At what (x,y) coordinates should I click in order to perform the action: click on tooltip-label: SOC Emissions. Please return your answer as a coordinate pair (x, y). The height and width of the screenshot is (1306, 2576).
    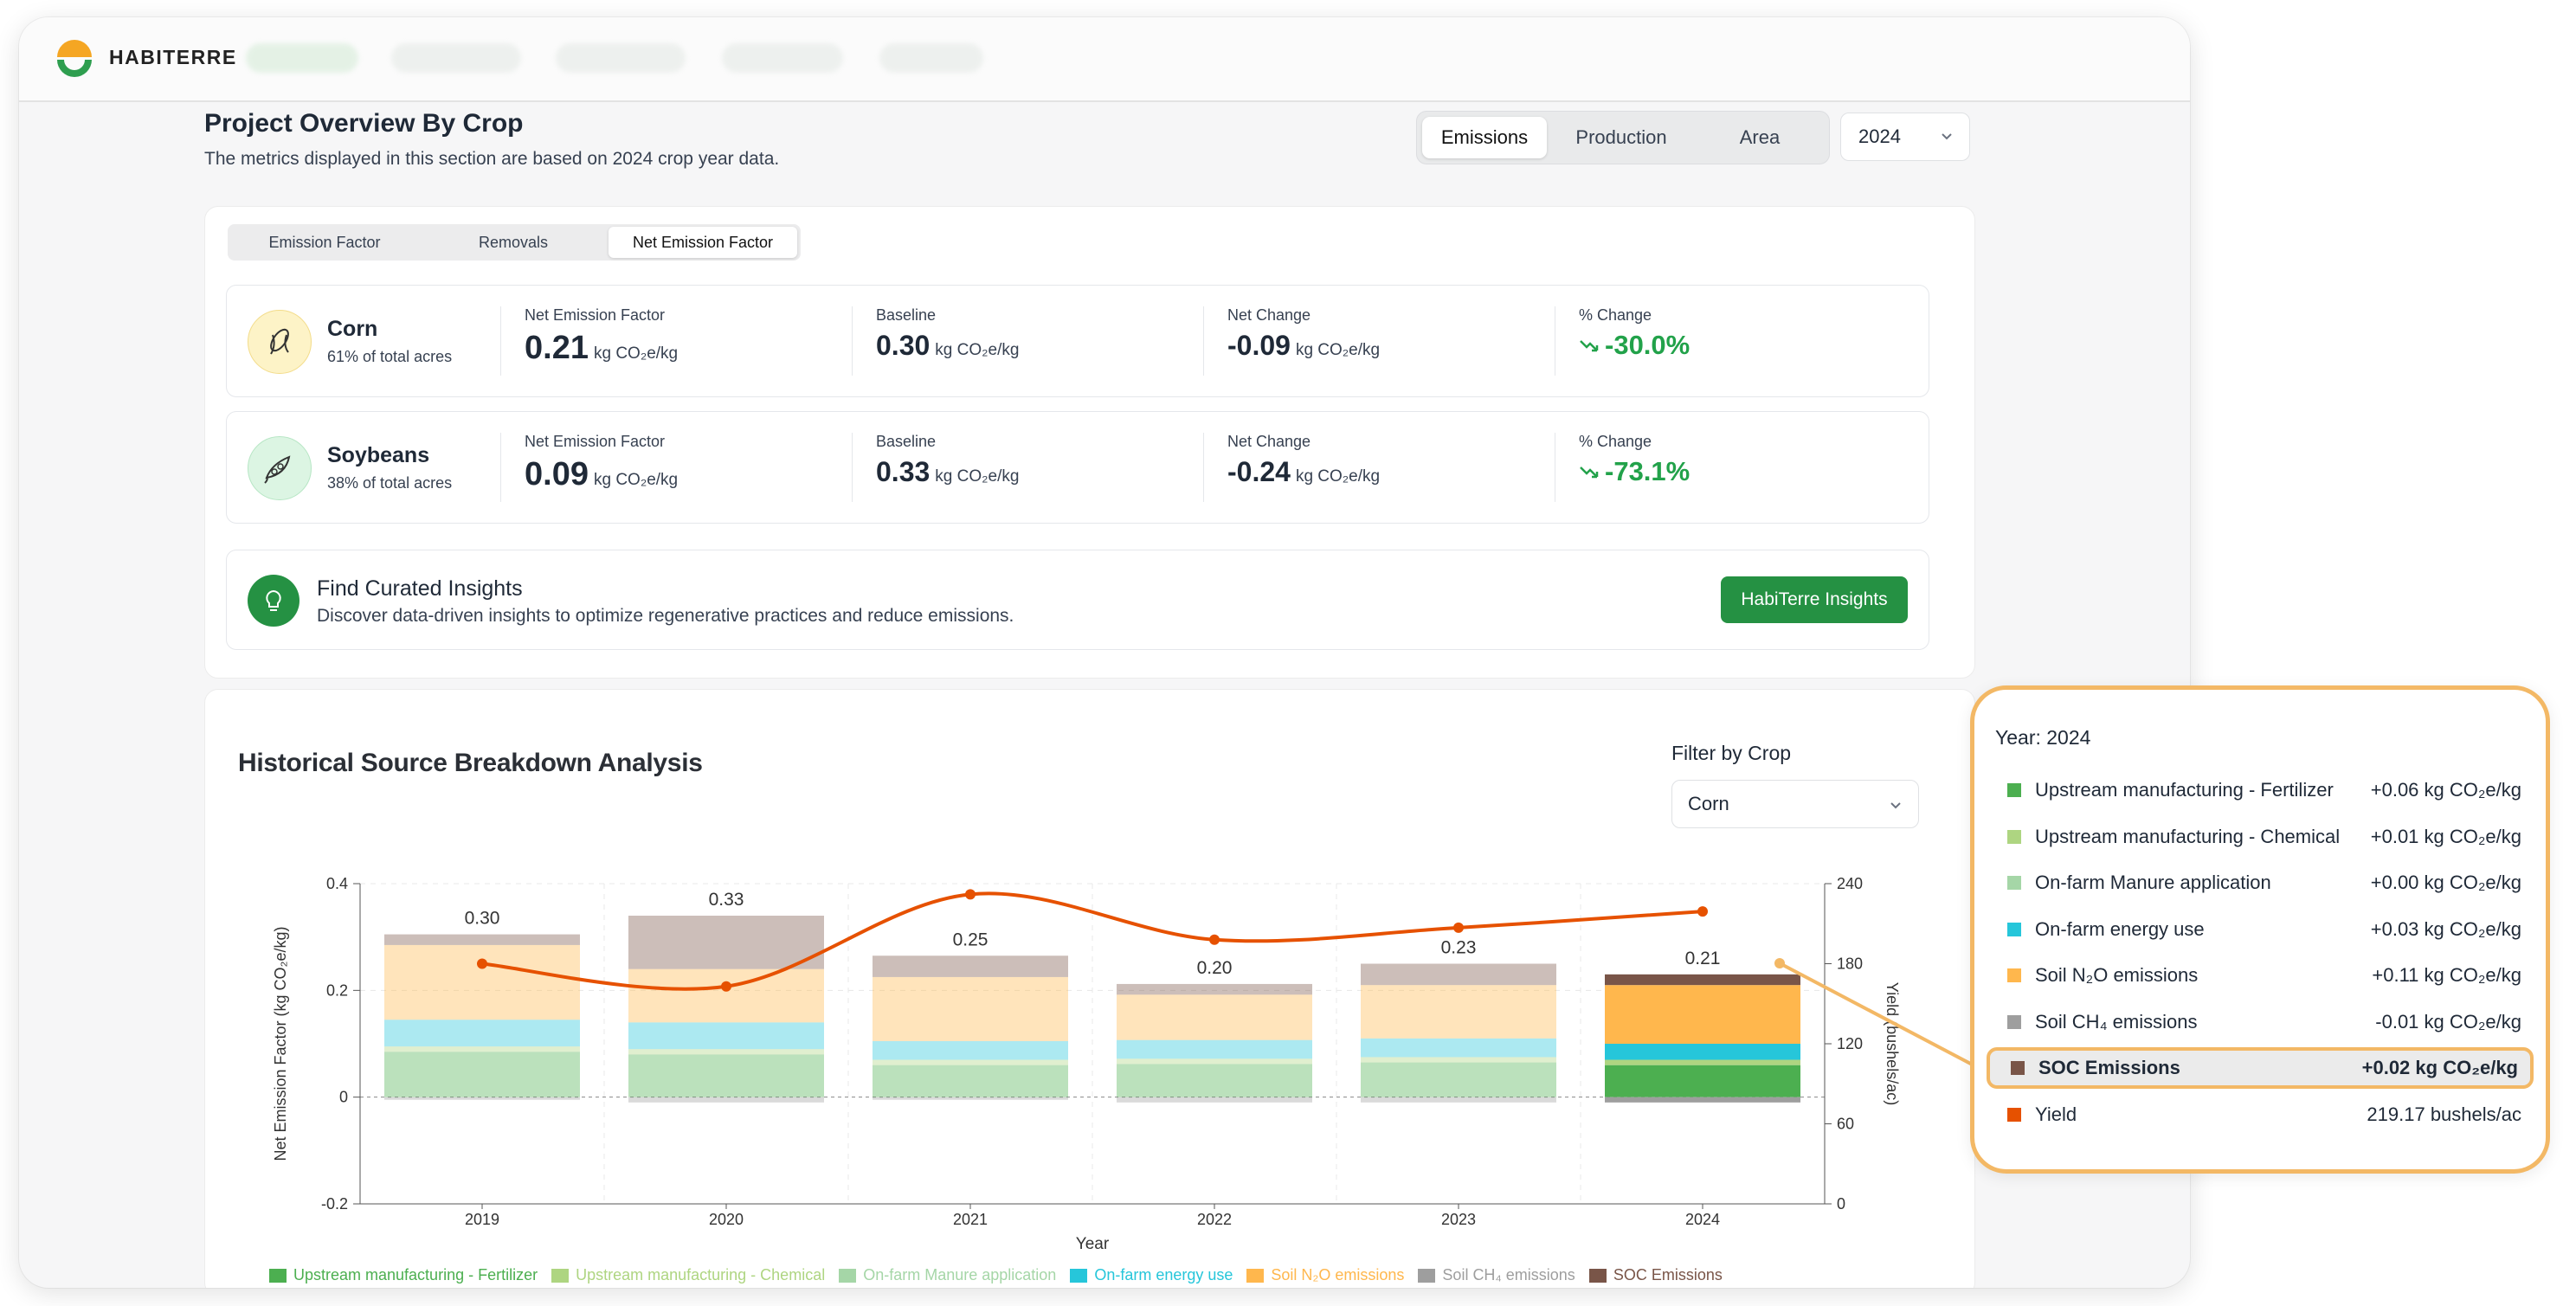
    Looking at the image, I should click on (2109, 1067).